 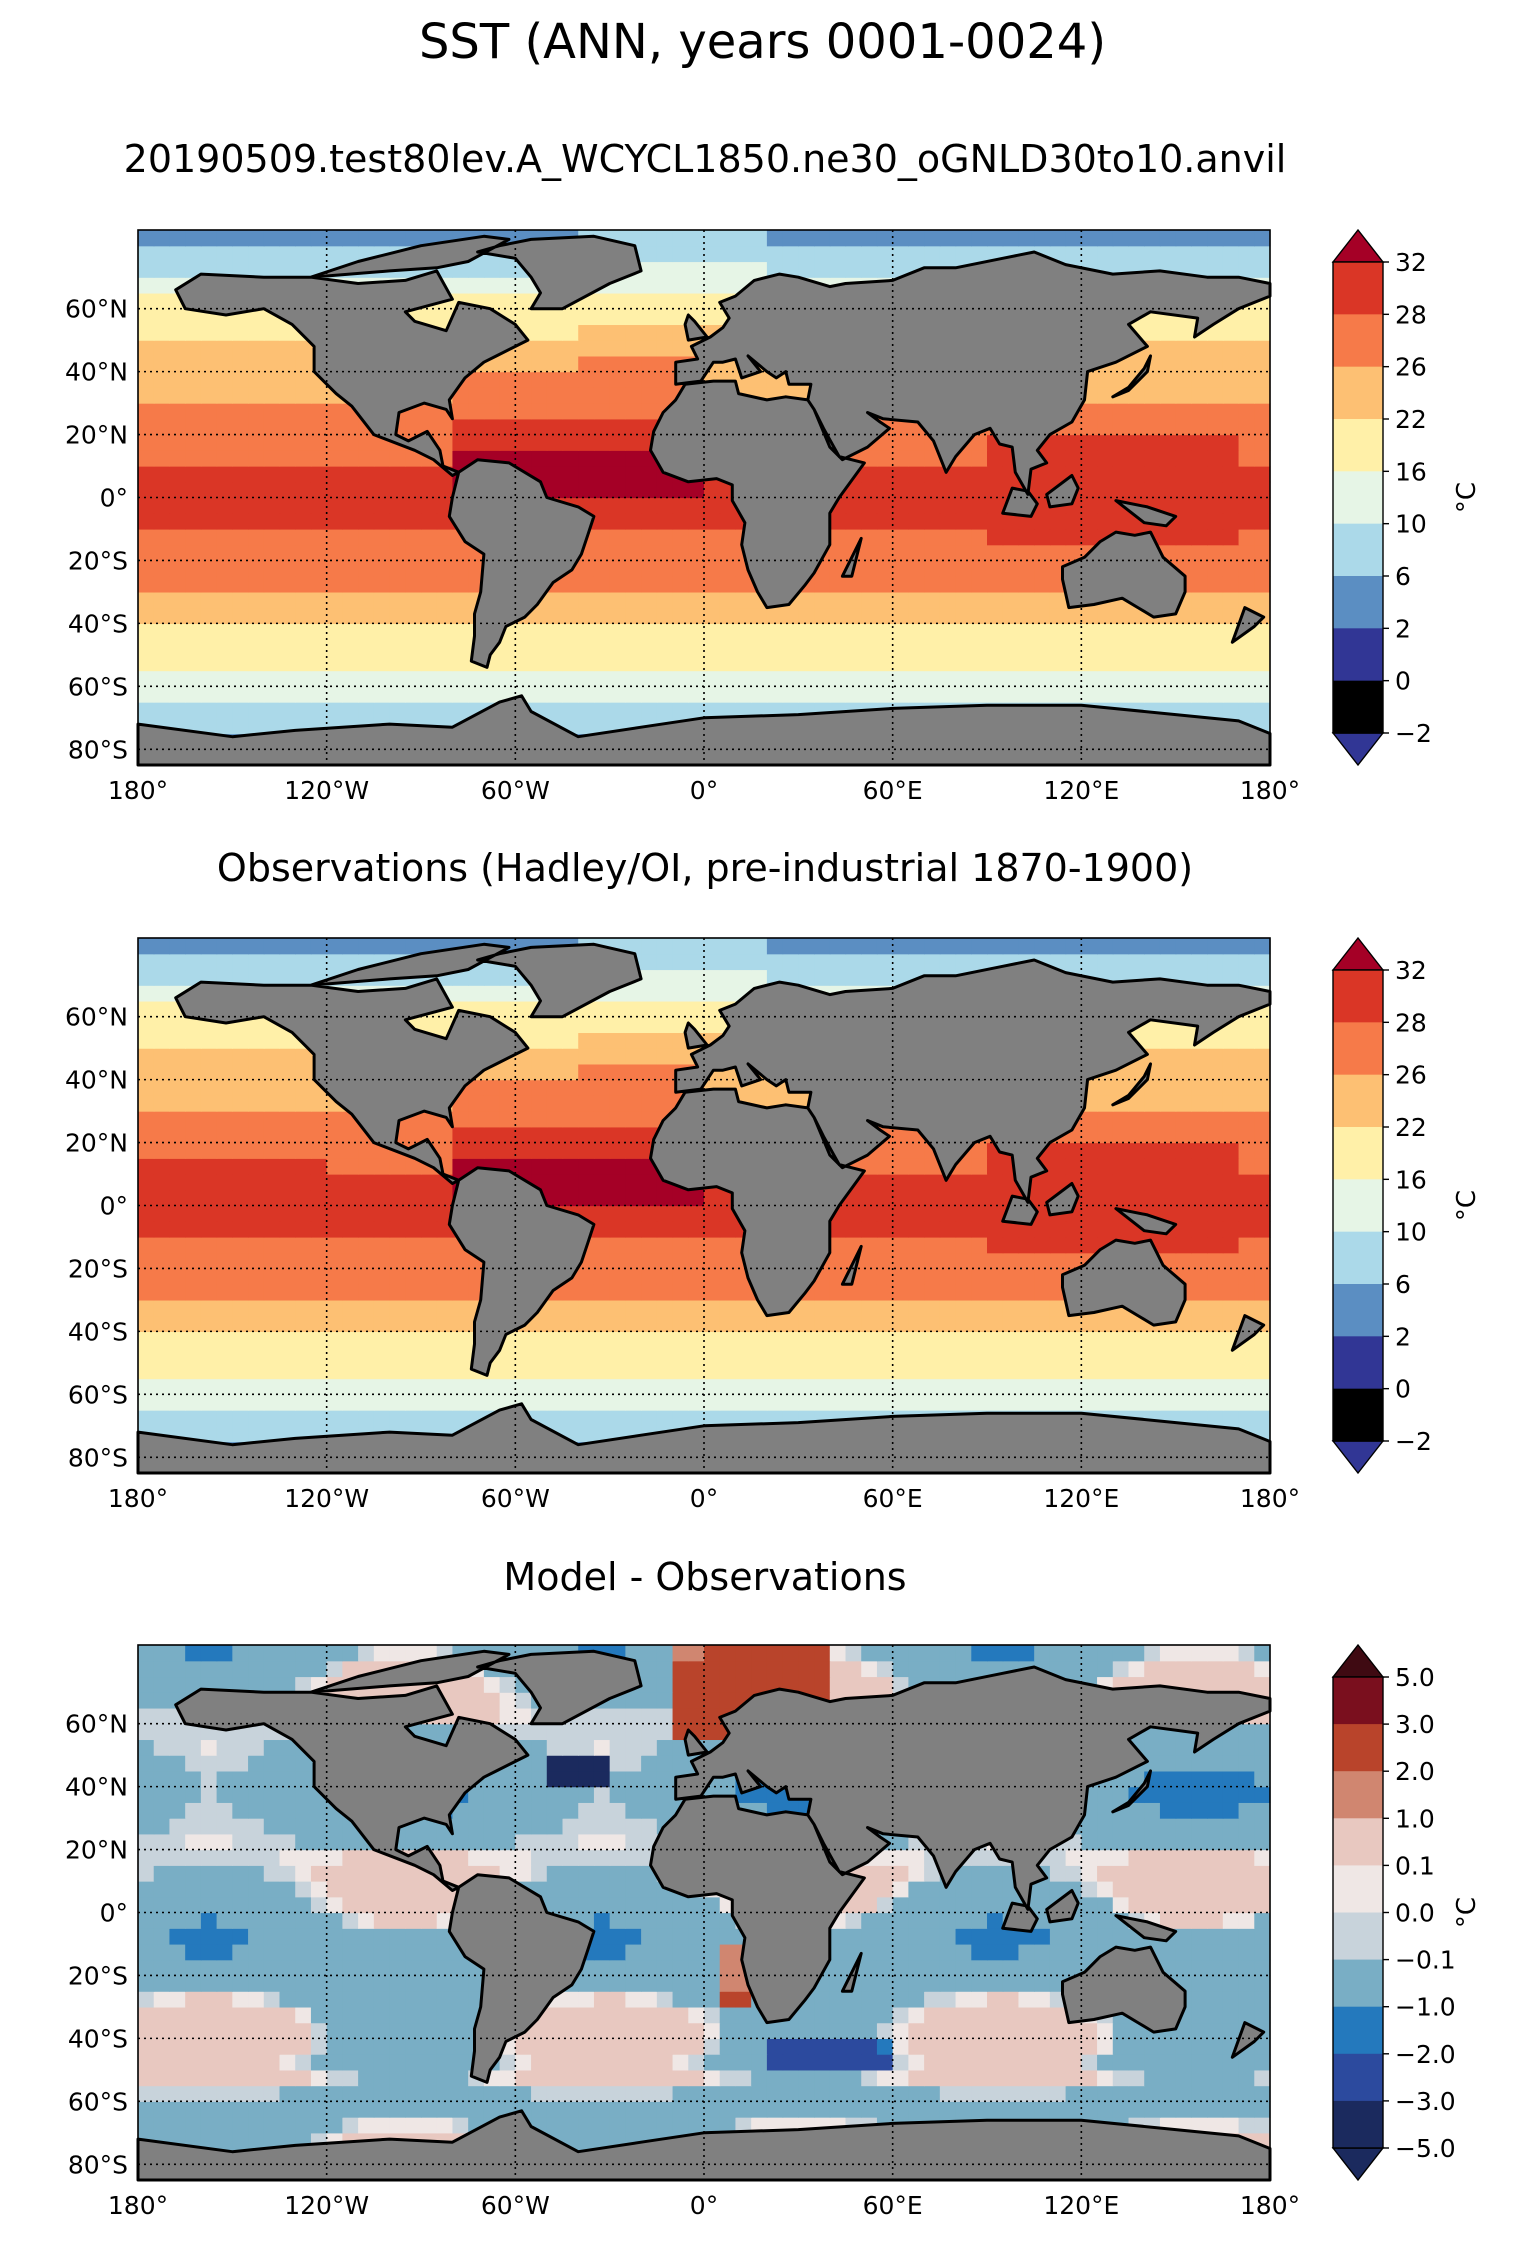 What do you see at coordinates (1411, 524) in the screenshot?
I see `colorbar-tick-label: 10` at bounding box center [1411, 524].